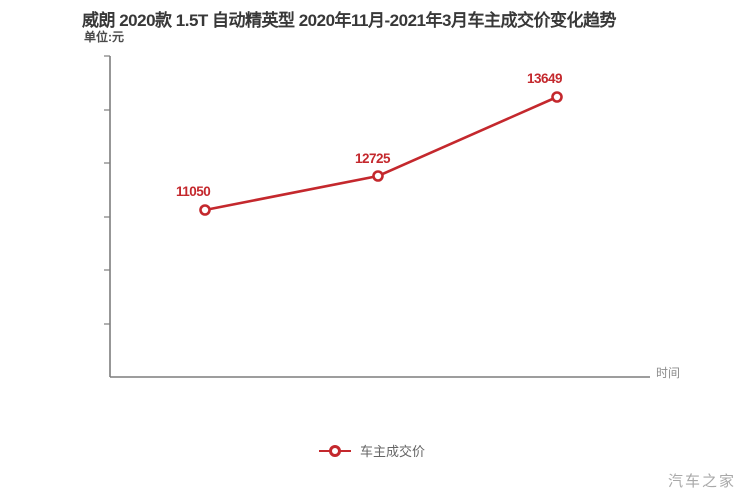 This screenshot has width=744, height=496. Describe the element at coordinates (193, 191) in the screenshot. I see `data-point-label: 11050` at that location.